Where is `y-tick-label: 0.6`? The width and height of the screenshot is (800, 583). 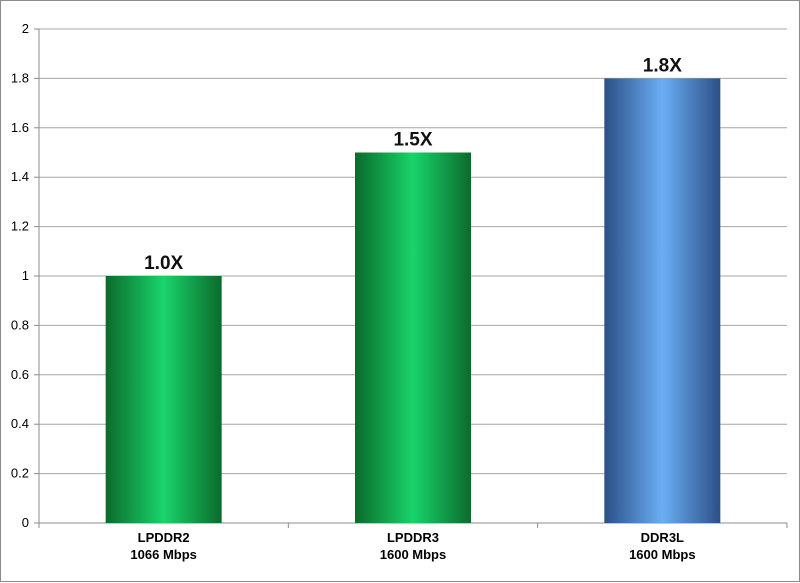 y-tick-label: 0.6 is located at coordinates (20, 374).